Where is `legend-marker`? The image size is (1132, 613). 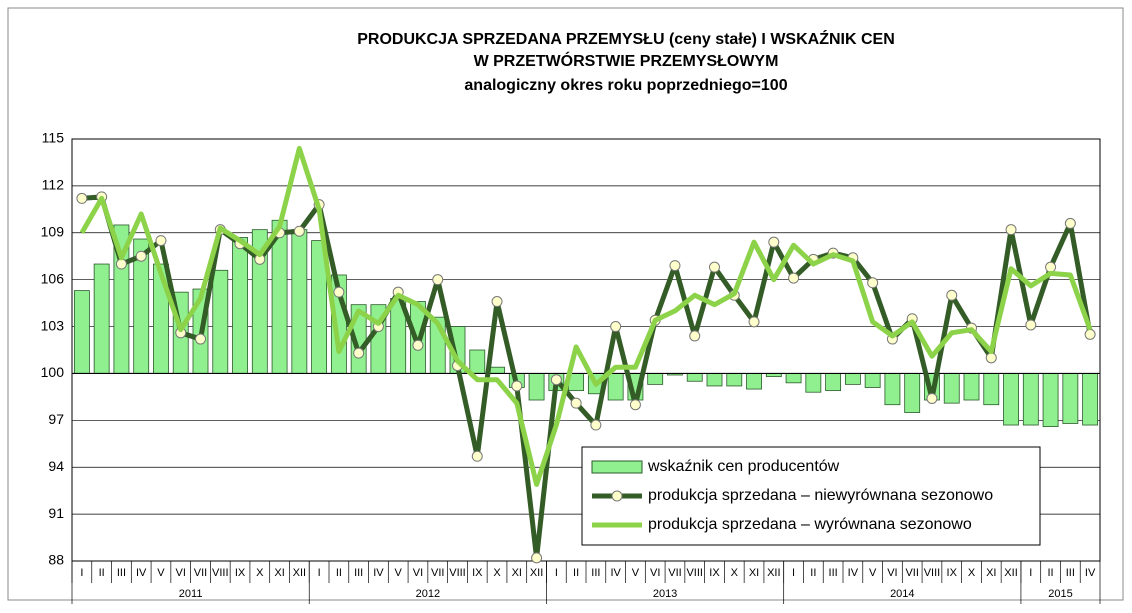
legend-marker is located at coordinates (617, 496).